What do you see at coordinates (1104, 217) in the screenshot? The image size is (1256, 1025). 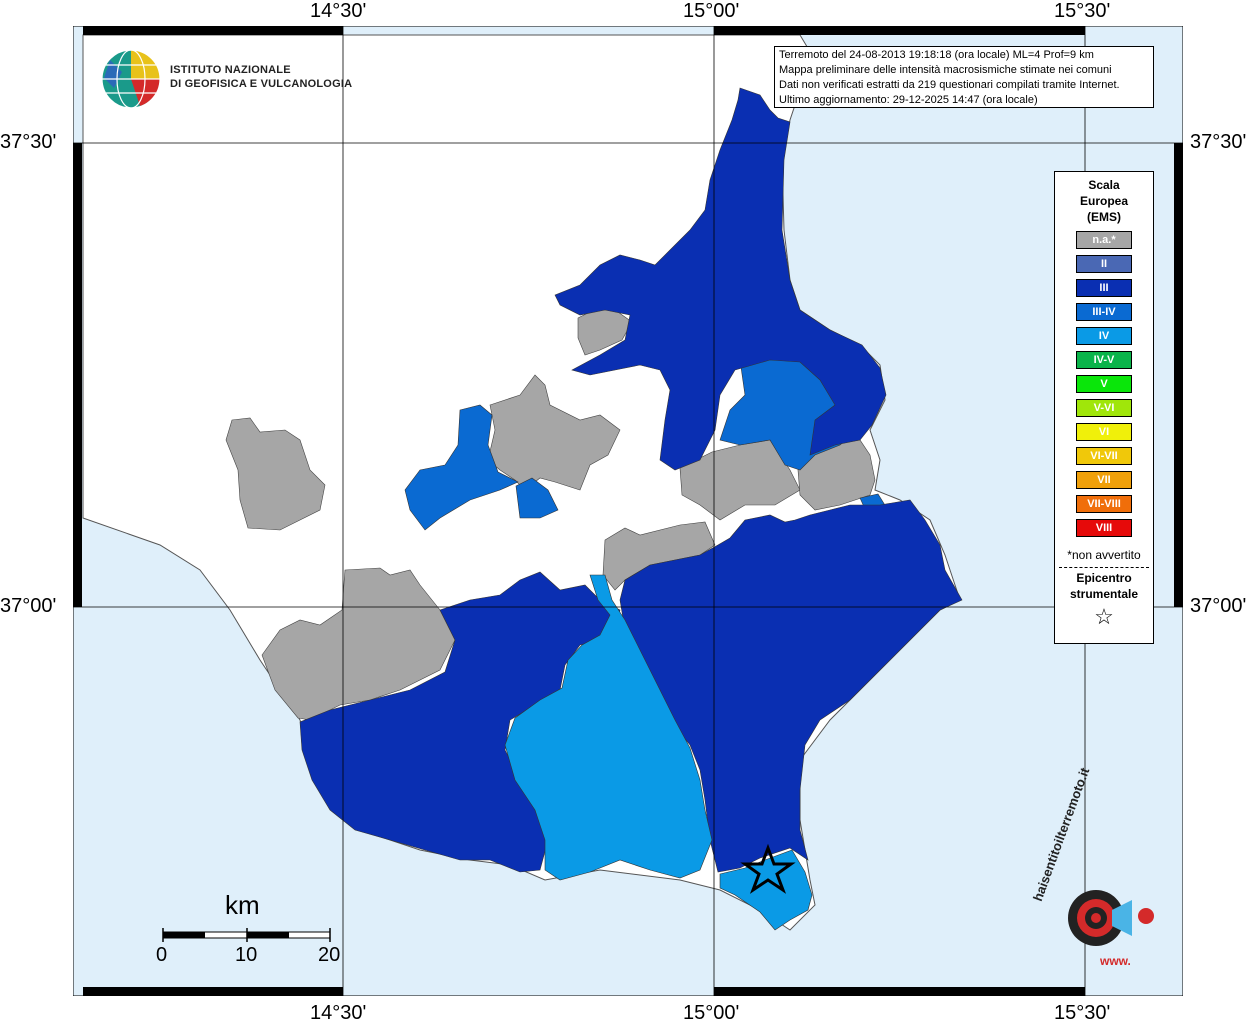 I see `legend-title-line3: (EMS)` at bounding box center [1104, 217].